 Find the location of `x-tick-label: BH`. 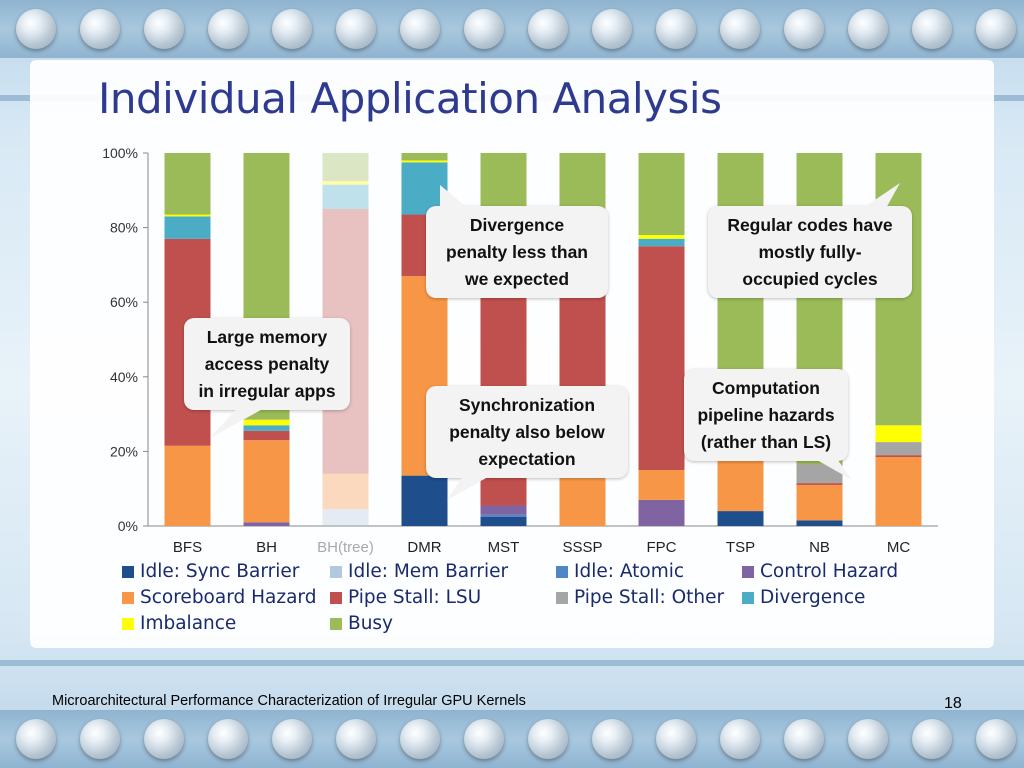

x-tick-label: BH is located at coordinates (266, 547).